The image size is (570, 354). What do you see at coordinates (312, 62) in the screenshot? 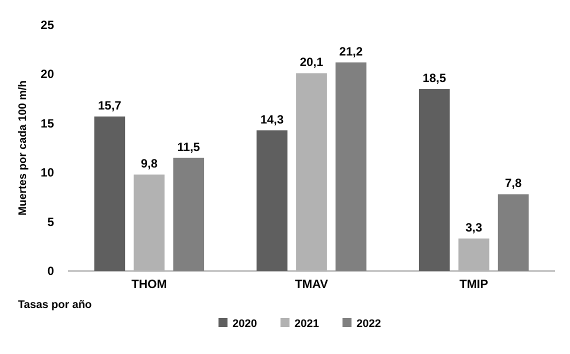
I see `data-label: 20,1` at bounding box center [312, 62].